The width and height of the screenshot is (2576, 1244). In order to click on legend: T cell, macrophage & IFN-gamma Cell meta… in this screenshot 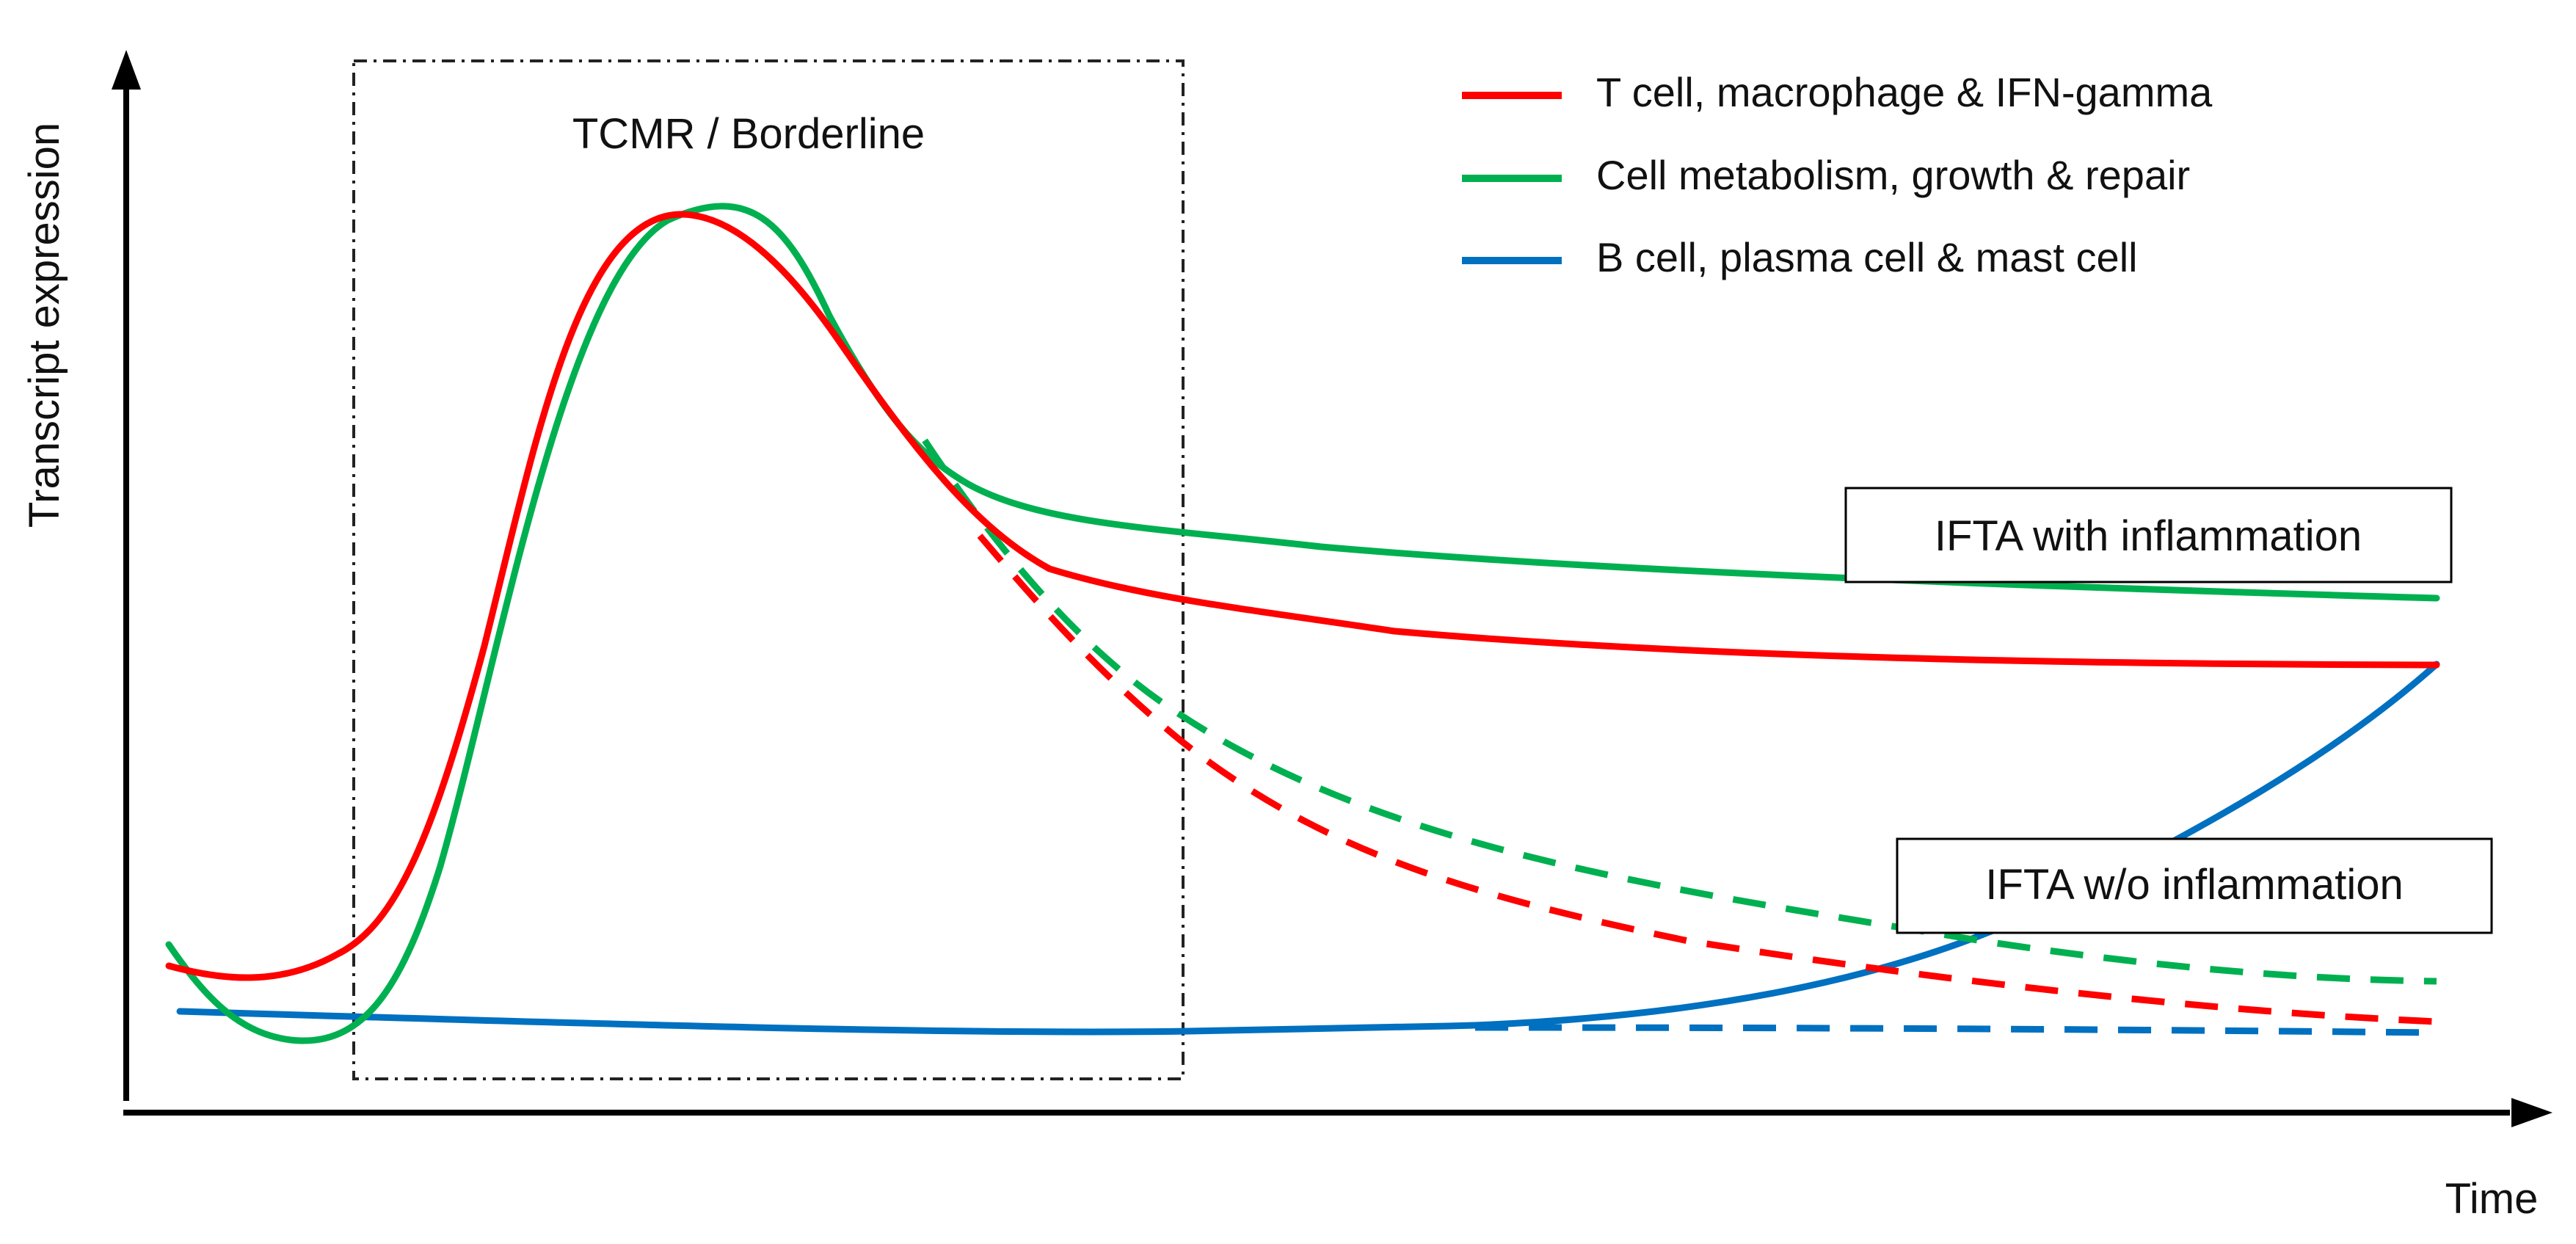, I will do `click(1837, 174)`.